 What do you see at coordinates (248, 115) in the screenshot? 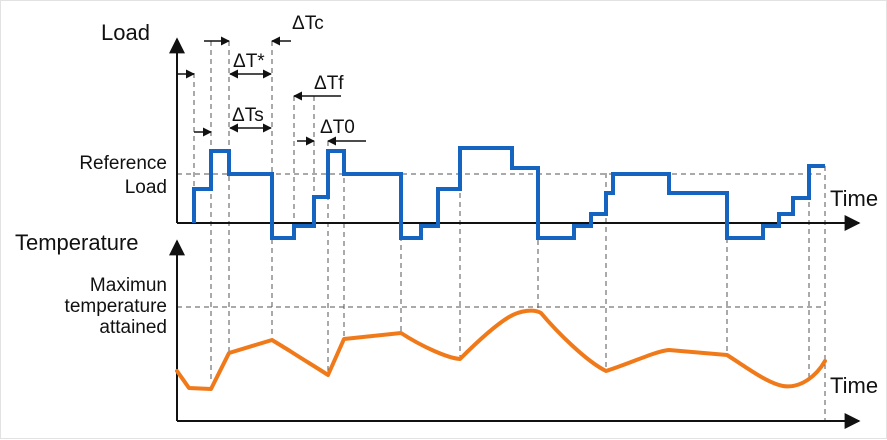
I see `dts-label: ΔTs` at bounding box center [248, 115].